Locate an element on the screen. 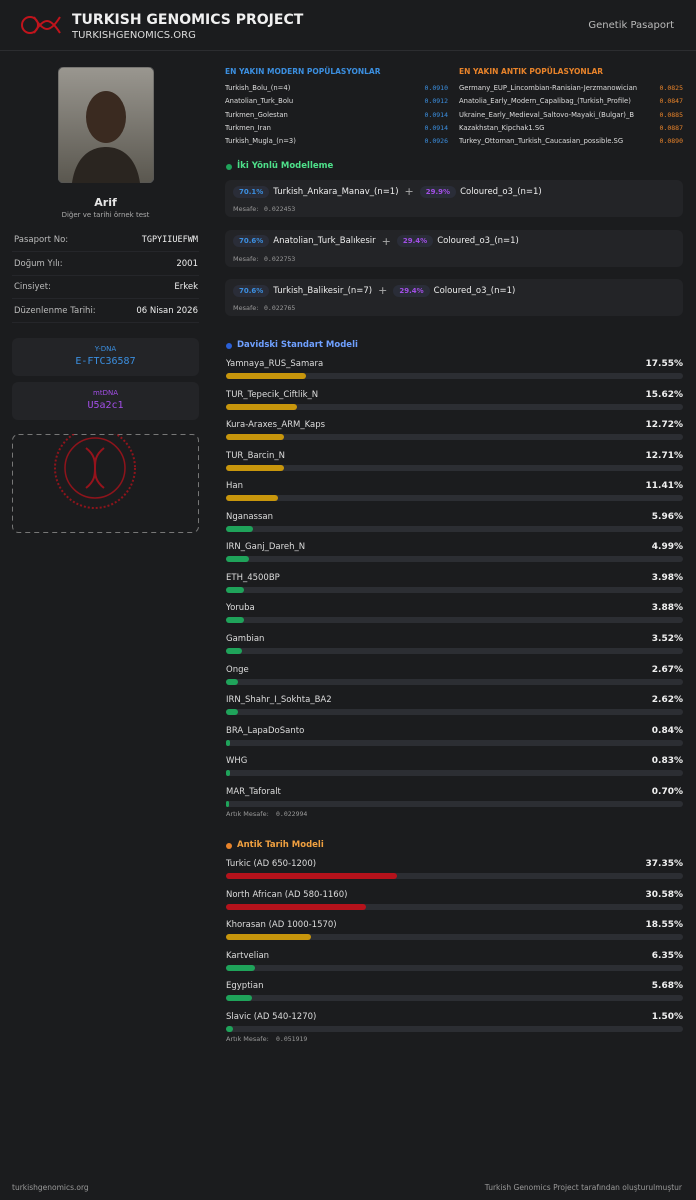 The width and height of the screenshot is (696, 1200). component-percent: 12.71% is located at coordinates (664, 455).